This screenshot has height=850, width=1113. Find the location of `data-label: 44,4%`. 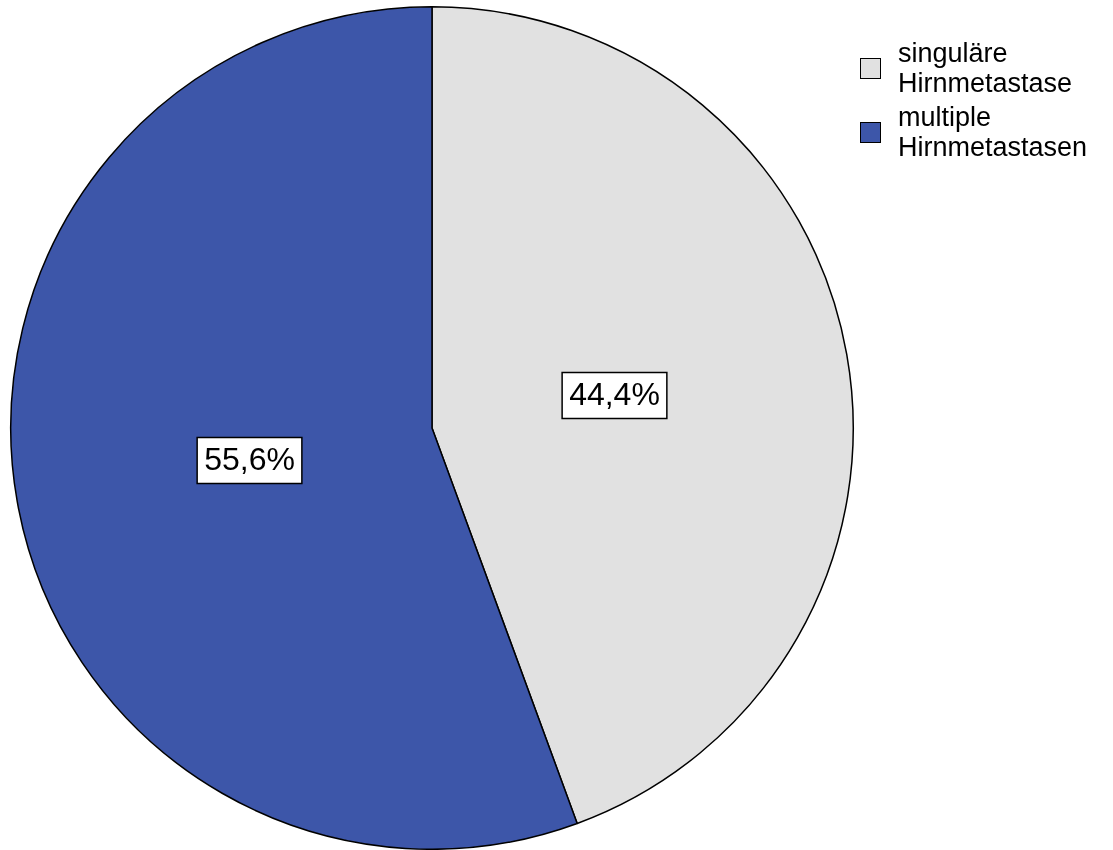

data-label: 44,4% is located at coordinates (614, 394).